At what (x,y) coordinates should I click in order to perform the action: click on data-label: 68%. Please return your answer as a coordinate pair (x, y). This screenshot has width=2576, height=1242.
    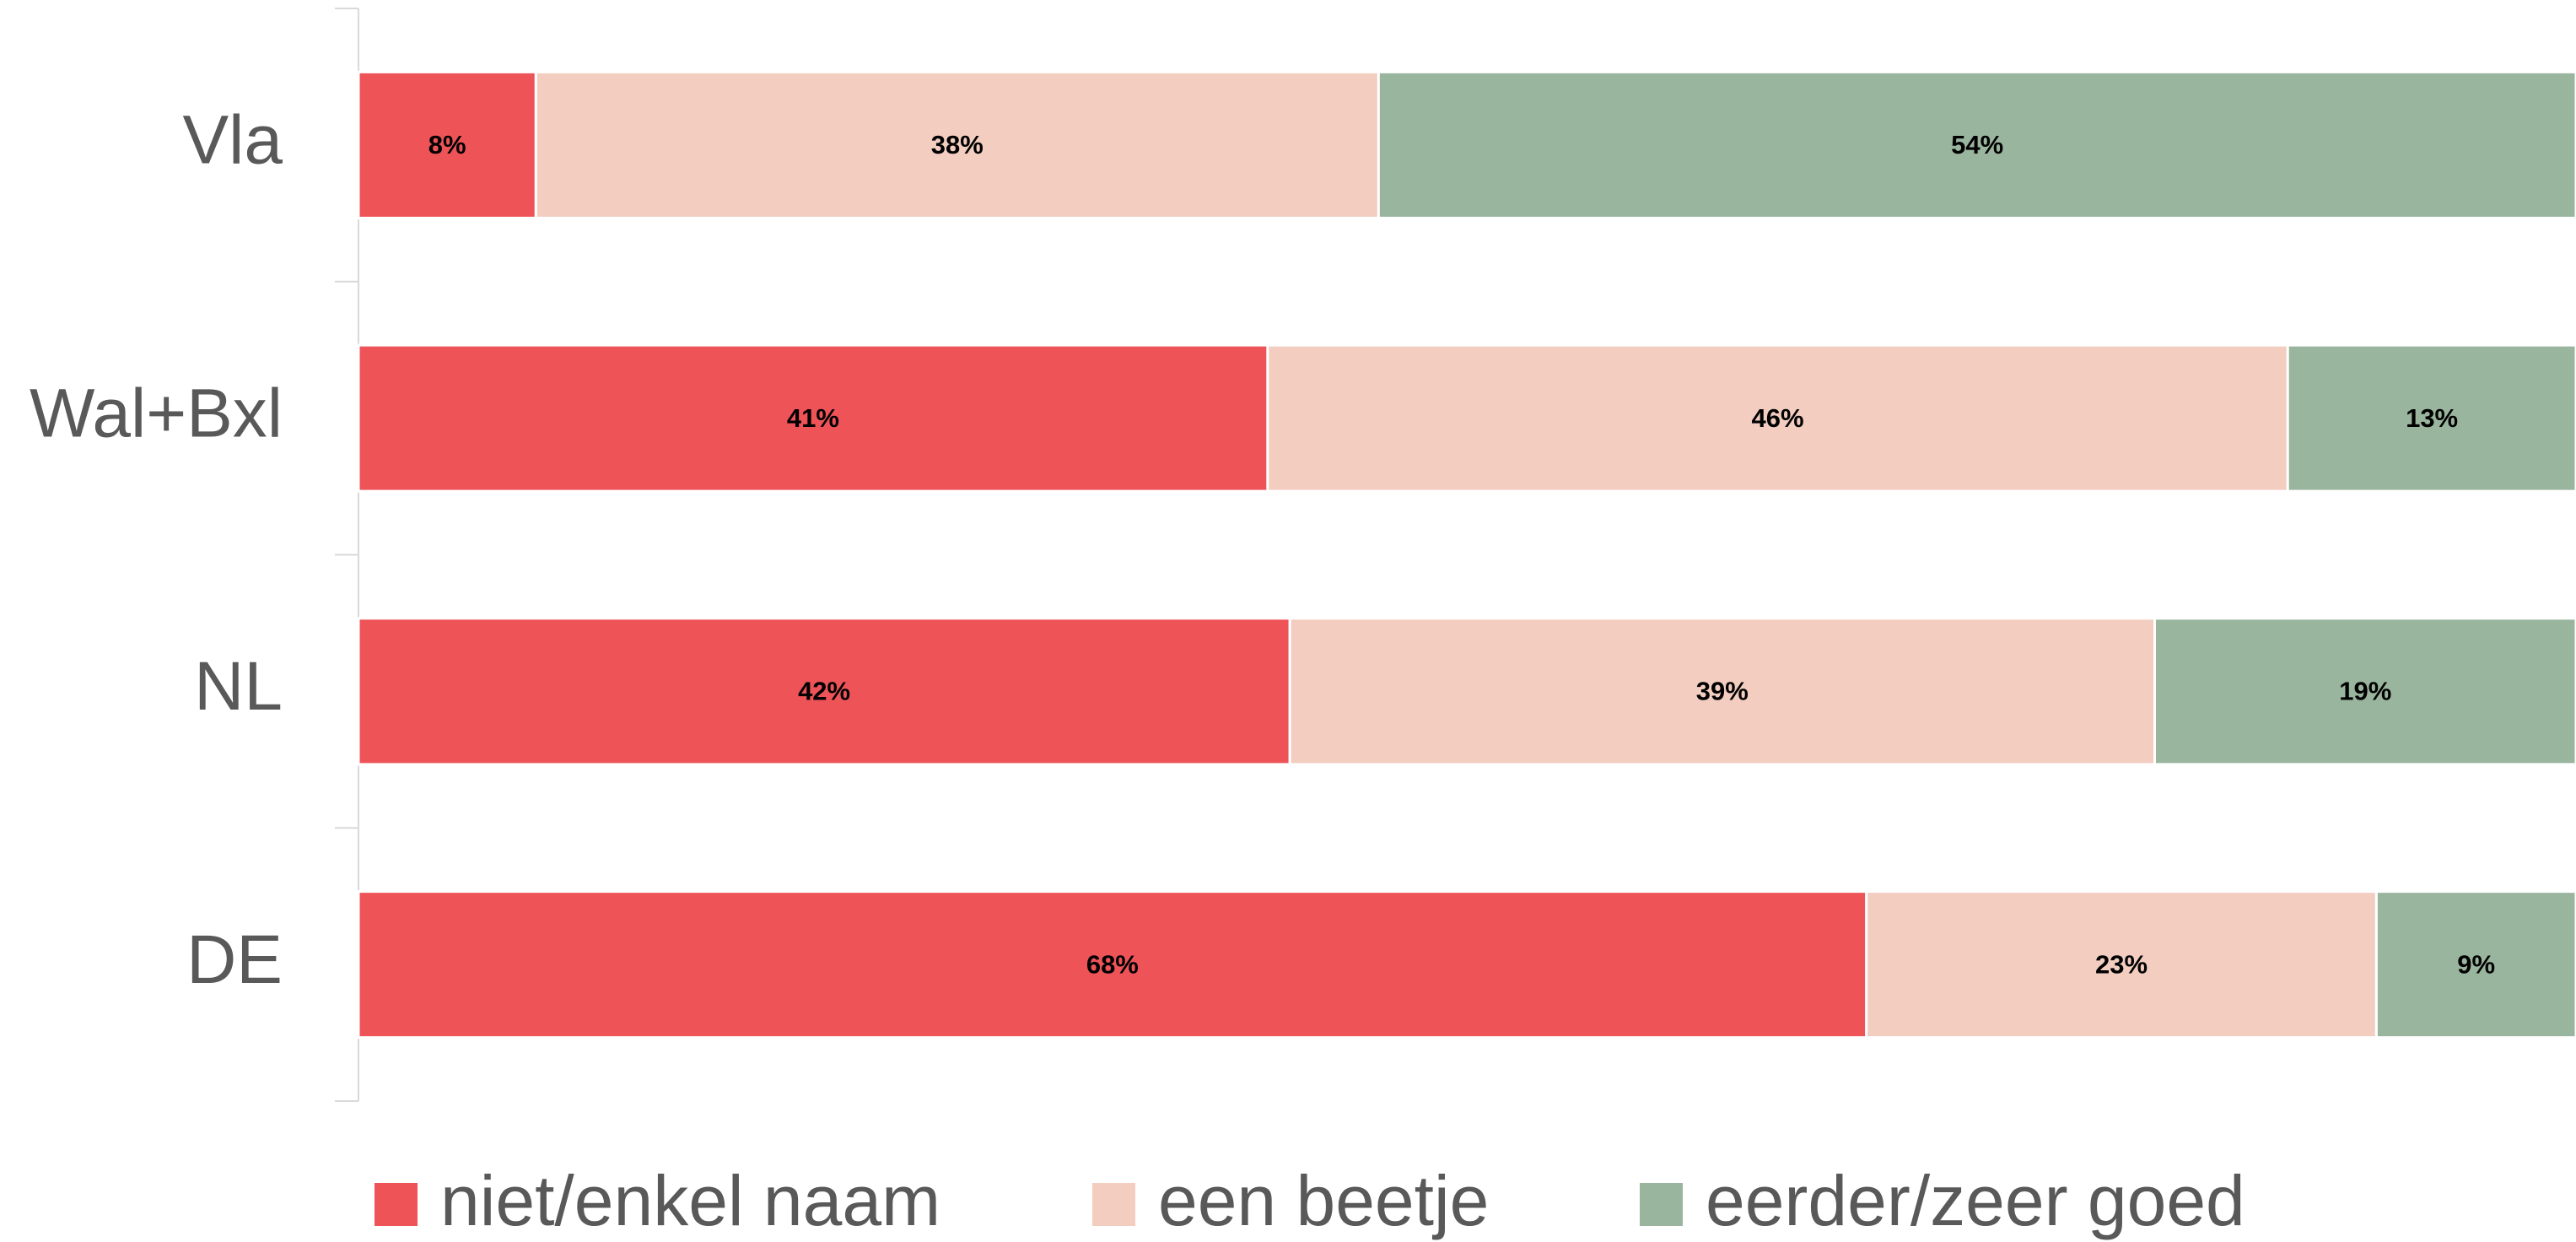
    Looking at the image, I should click on (1112, 964).